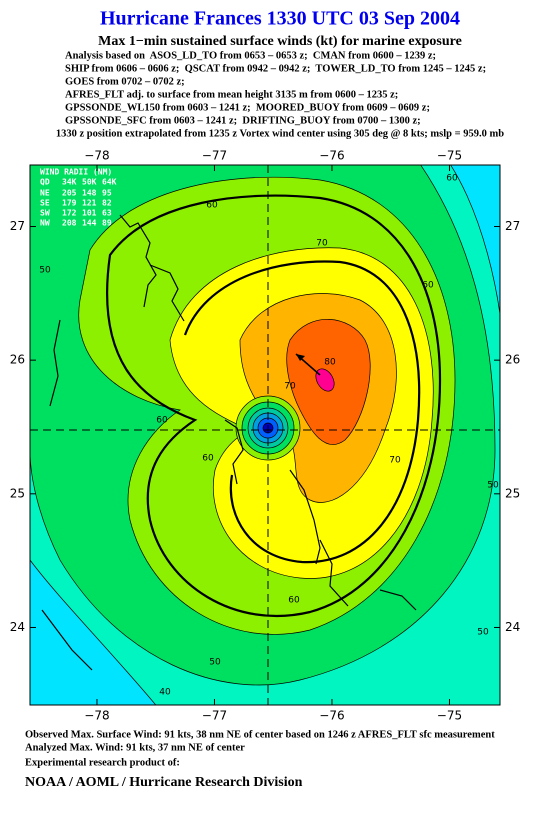  I want to click on radii-cell: NW, so click(45, 223).